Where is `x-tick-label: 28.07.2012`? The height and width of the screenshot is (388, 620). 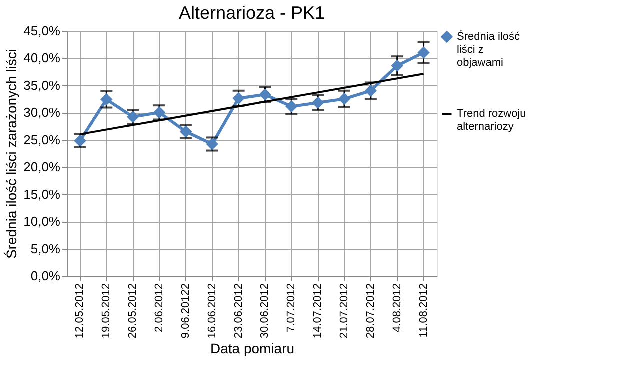
x-tick-label: 28.07.2012 is located at coordinates (370, 311).